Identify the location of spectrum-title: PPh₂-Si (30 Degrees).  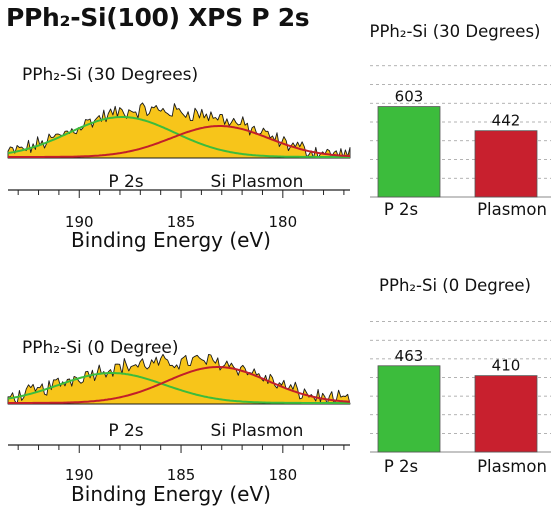
(110, 75).